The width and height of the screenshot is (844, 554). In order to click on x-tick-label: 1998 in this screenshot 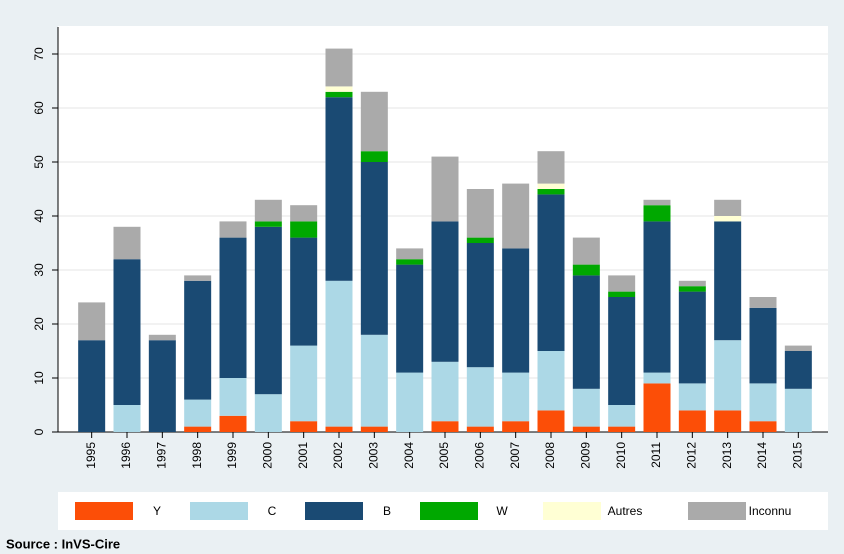, I will do `click(197, 455)`.